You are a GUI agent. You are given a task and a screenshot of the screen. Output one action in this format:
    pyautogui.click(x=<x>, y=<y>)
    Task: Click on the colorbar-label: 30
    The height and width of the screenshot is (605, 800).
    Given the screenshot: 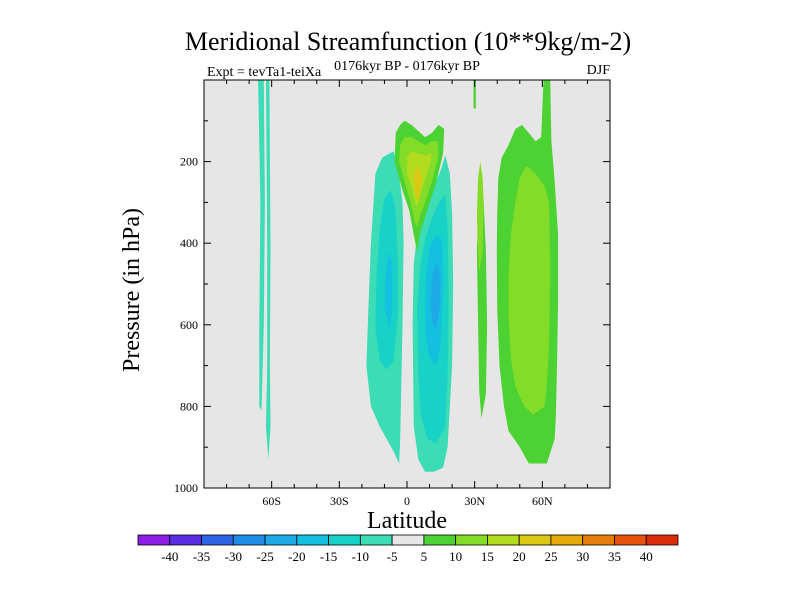 What is the action you would take?
    pyautogui.click(x=582, y=556)
    